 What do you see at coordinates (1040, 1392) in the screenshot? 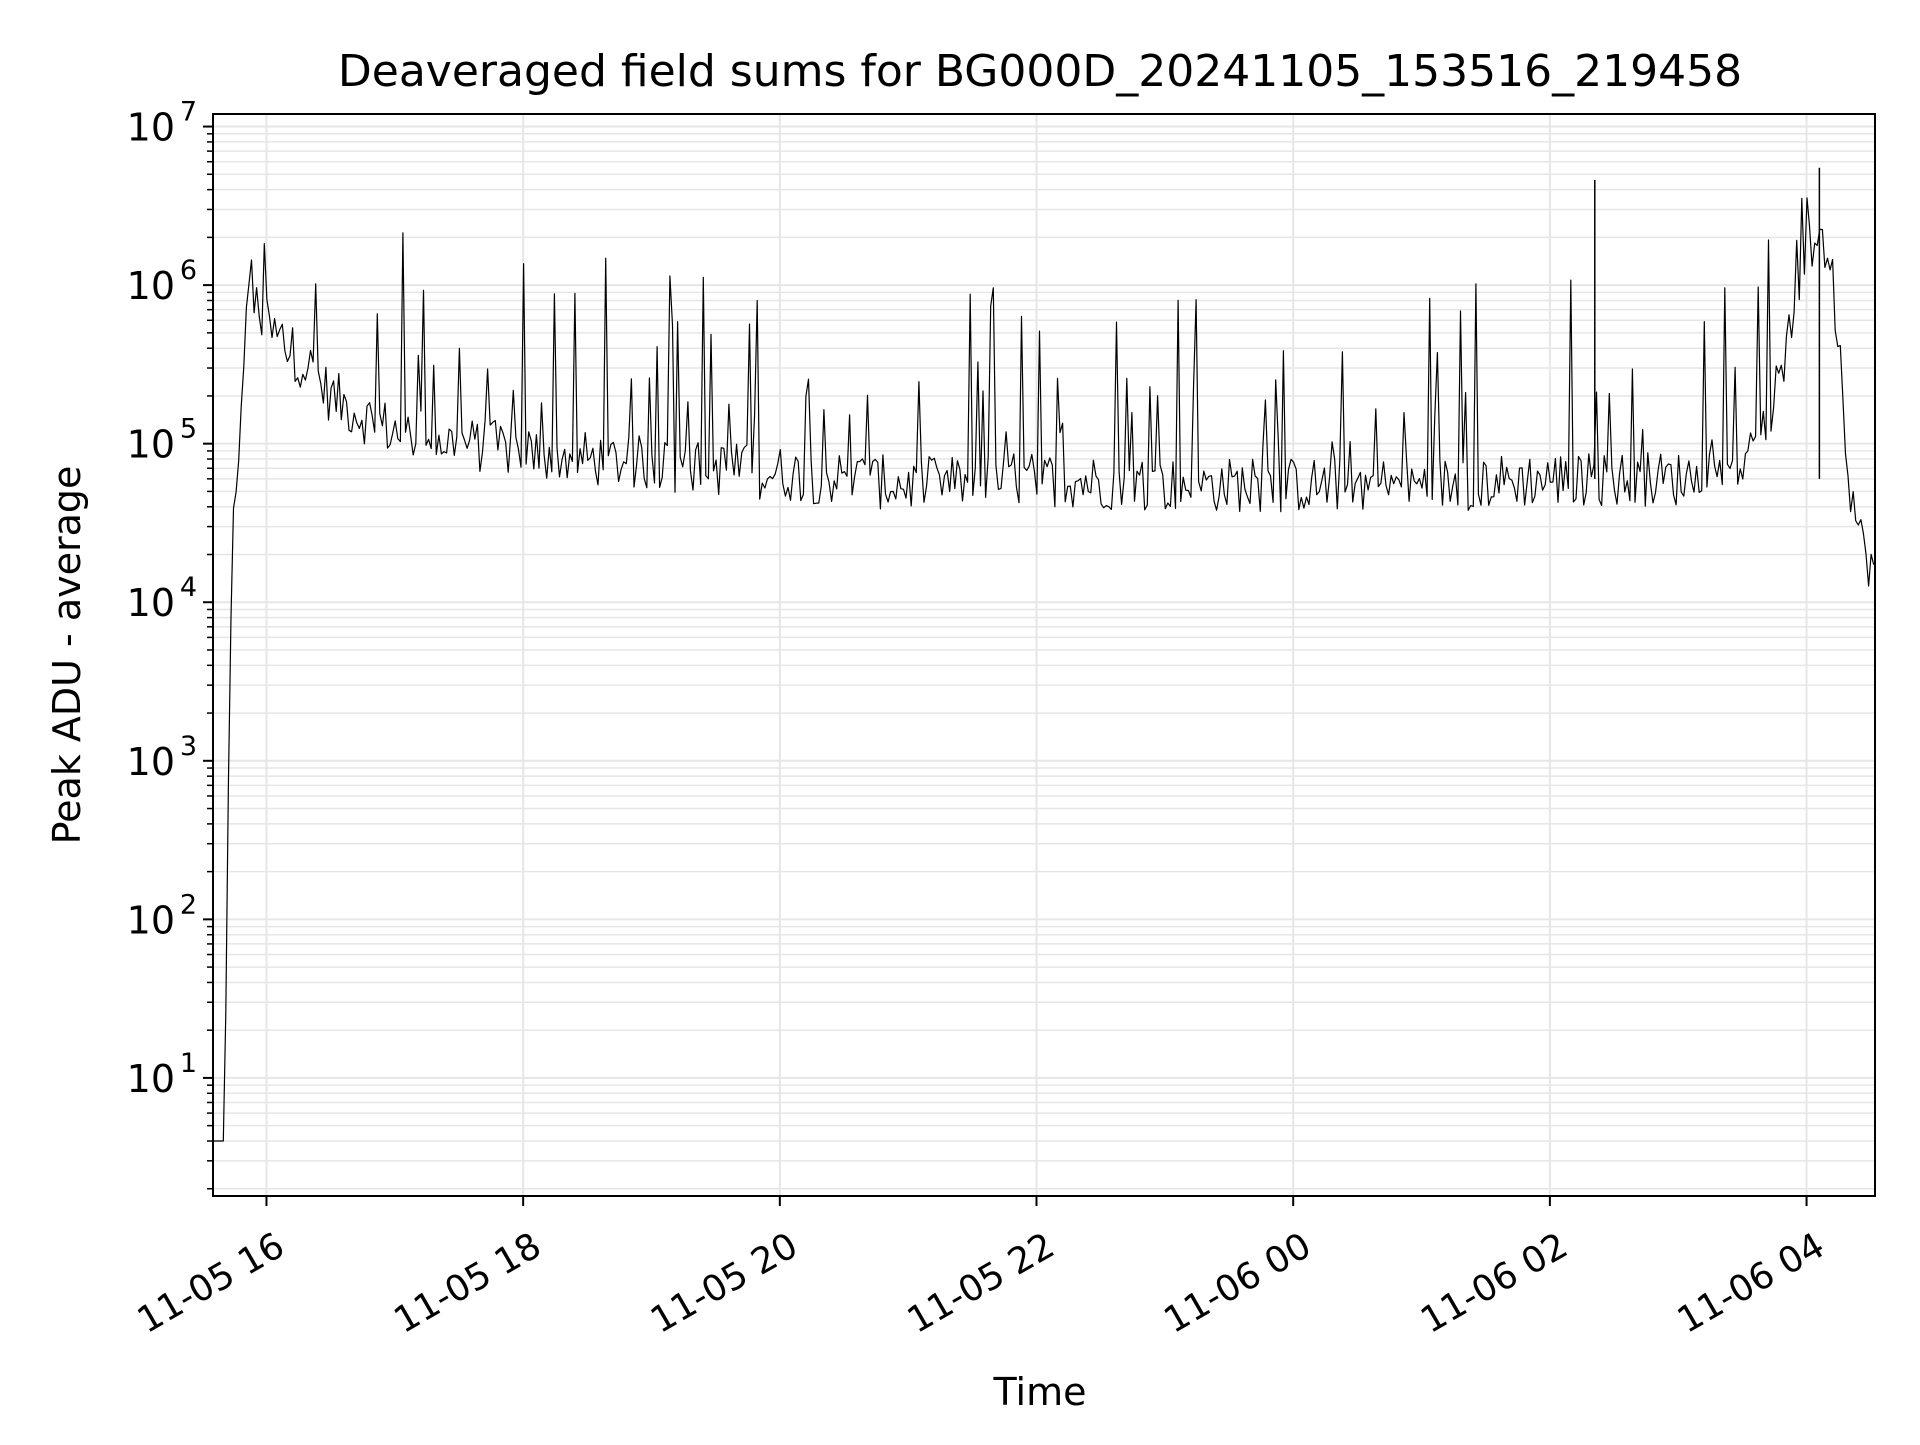
I see `x-axis-label: Time` at bounding box center [1040, 1392].